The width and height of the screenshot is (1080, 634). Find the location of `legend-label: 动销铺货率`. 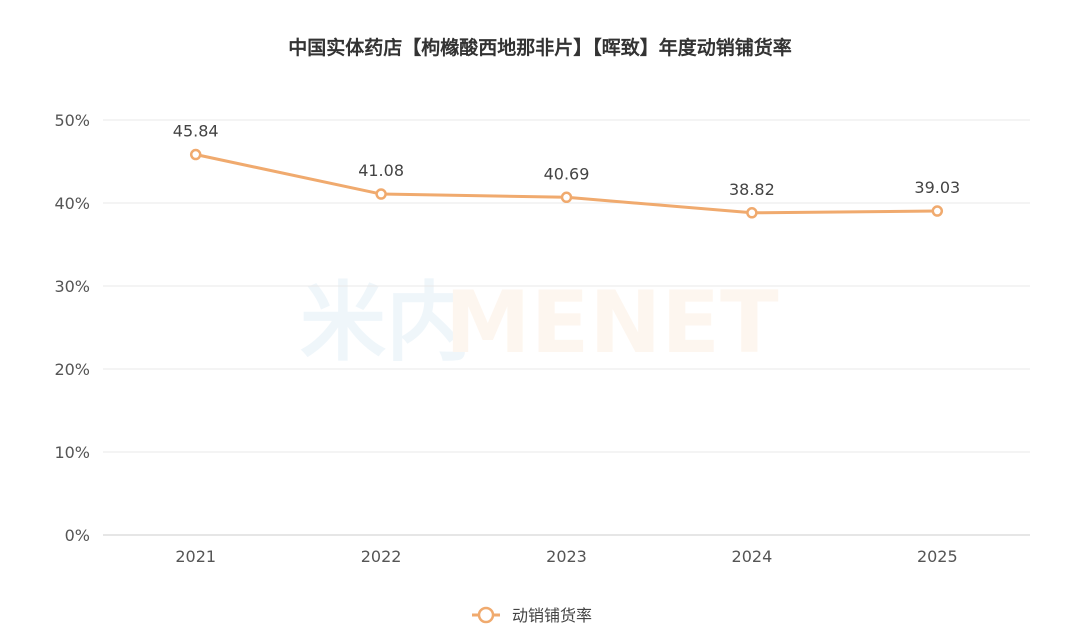

legend-label: 动销铺货率 is located at coordinates (552, 615).